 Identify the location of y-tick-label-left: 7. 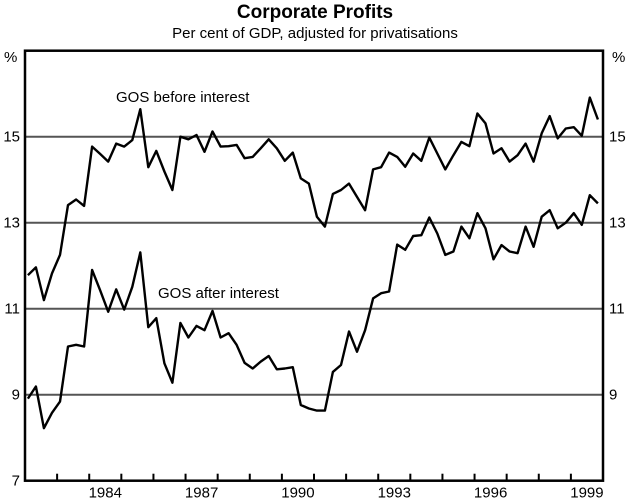
(16, 481).